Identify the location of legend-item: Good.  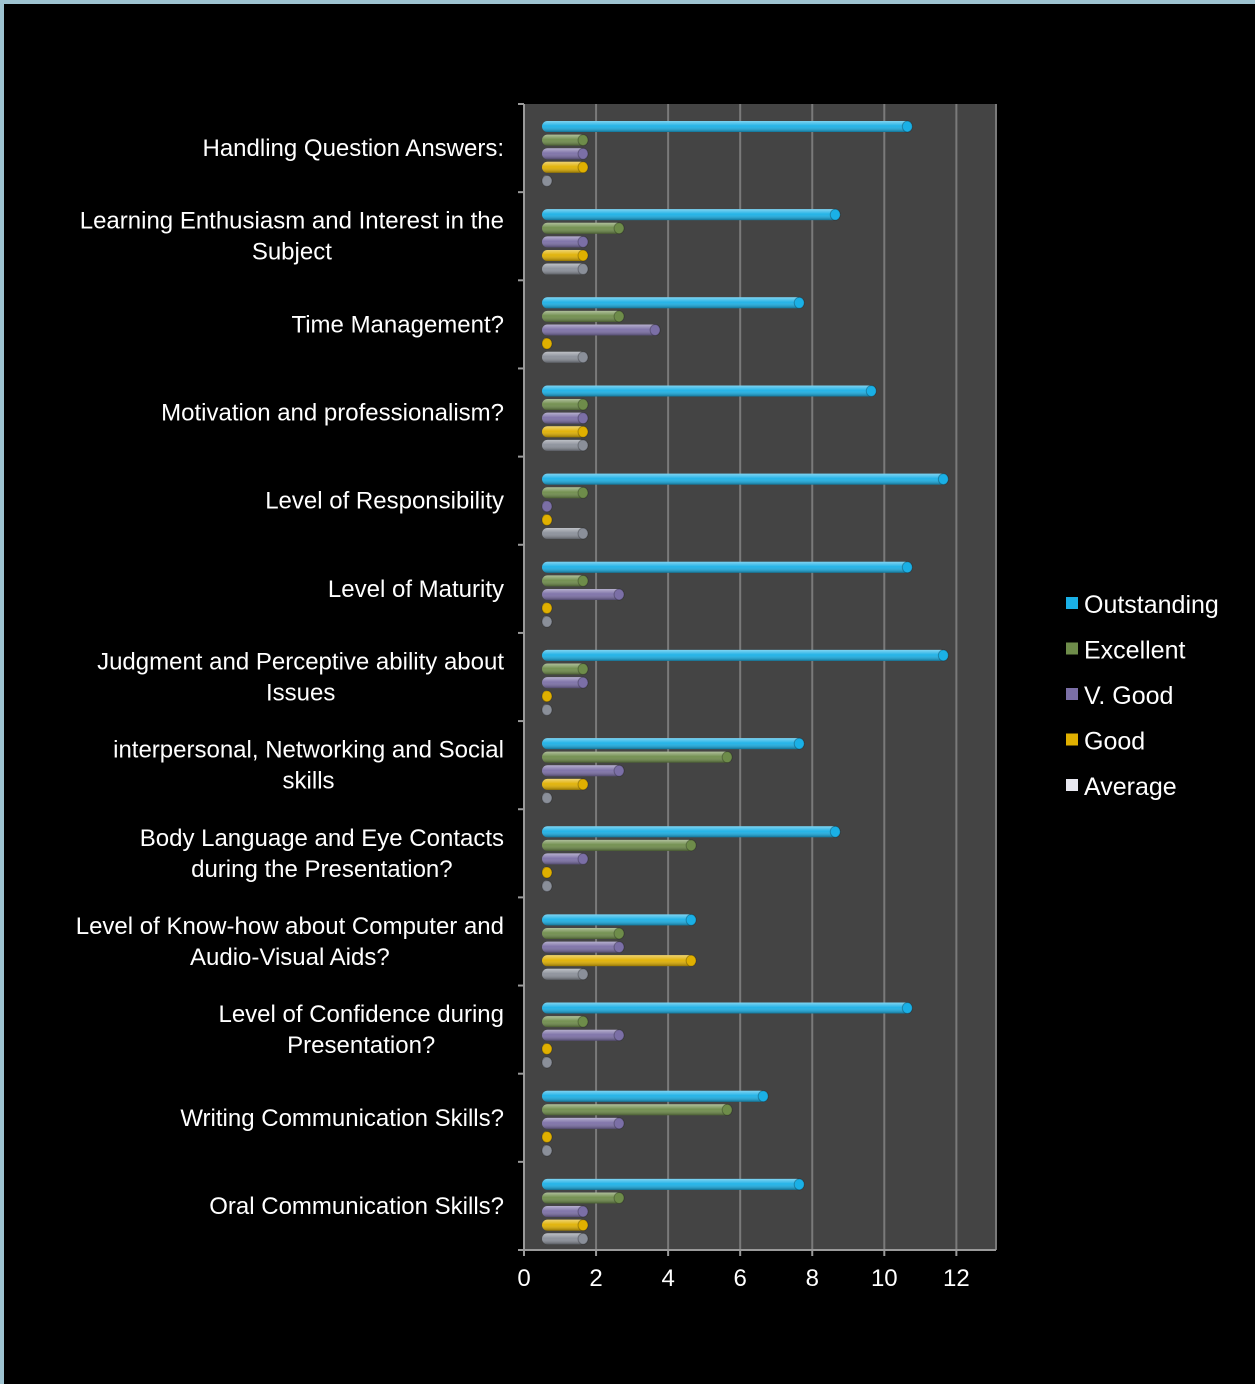
(1105, 742).